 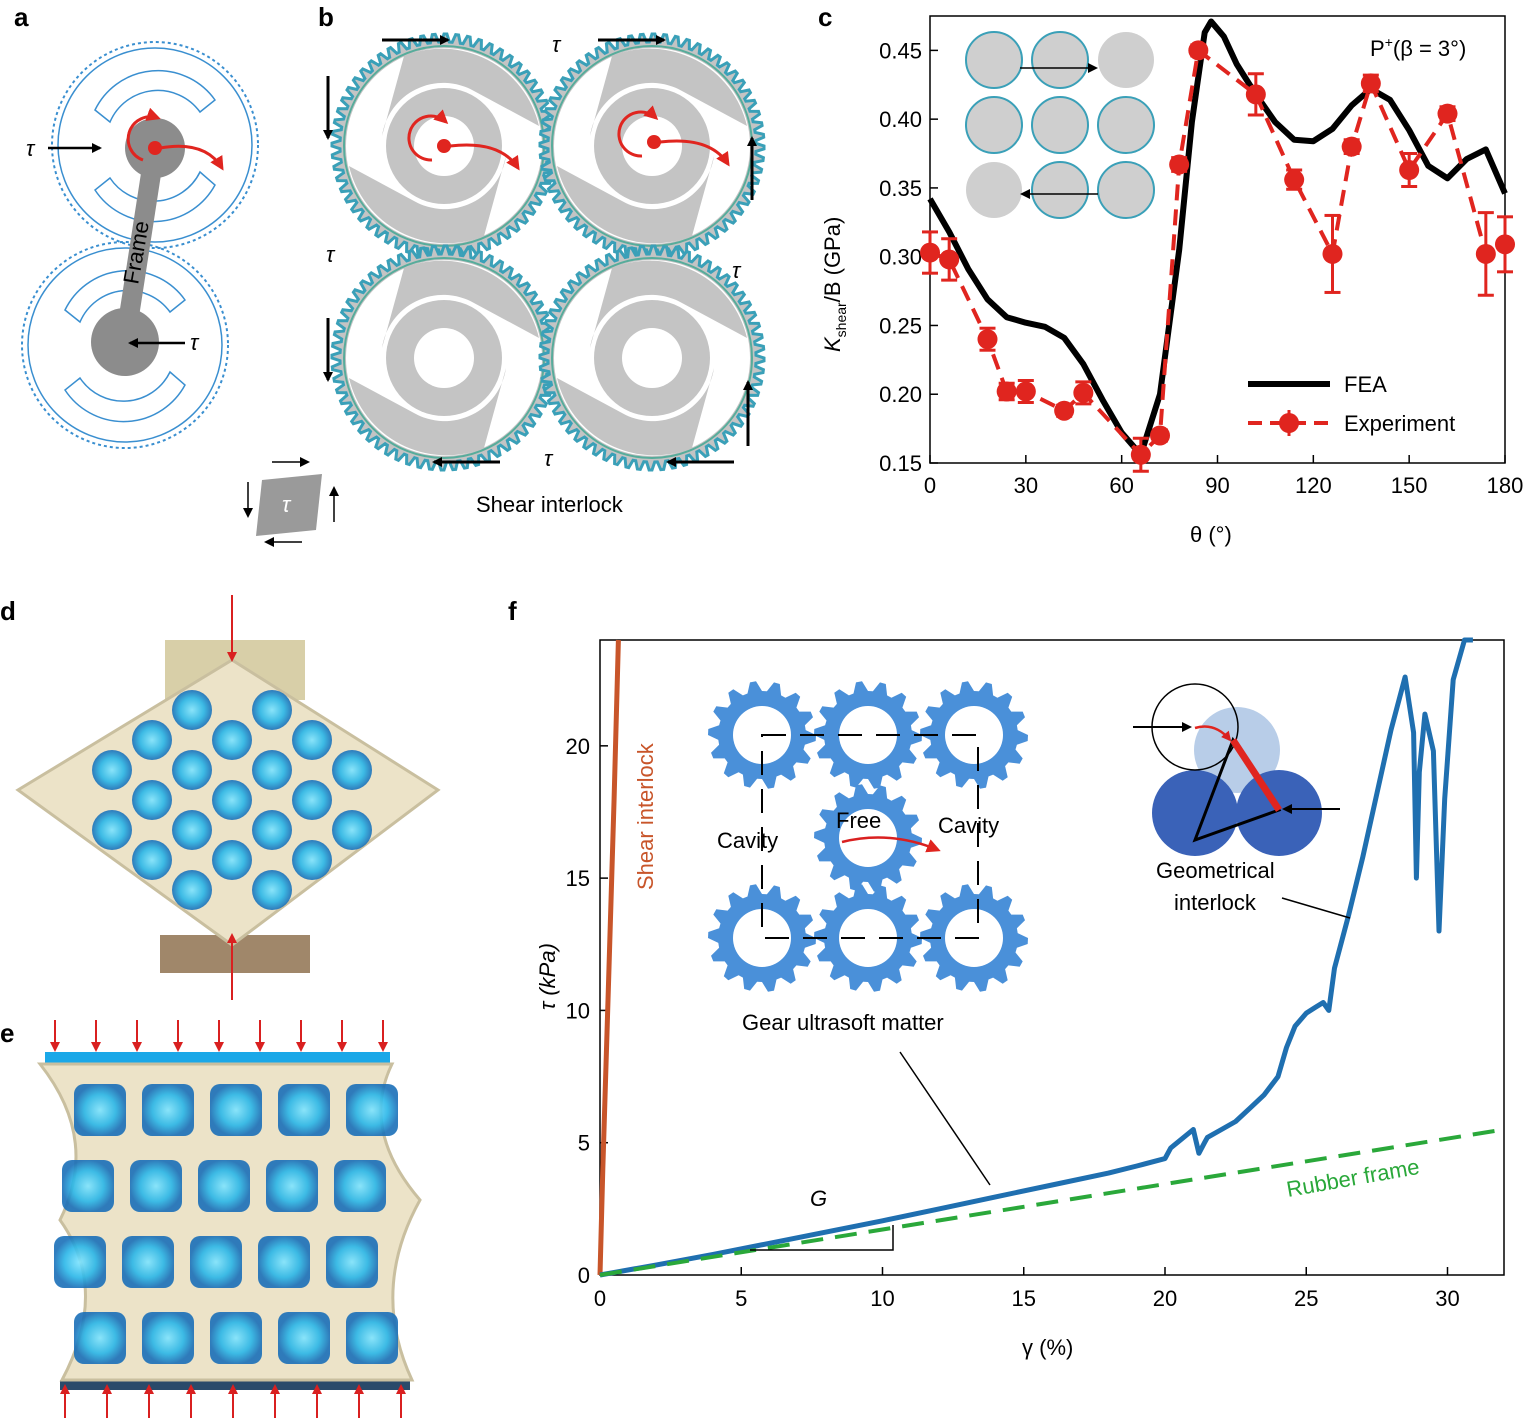 What do you see at coordinates (228, 1219) in the screenshot?
I see `load-arrows` at bounding box center [228, 1219].